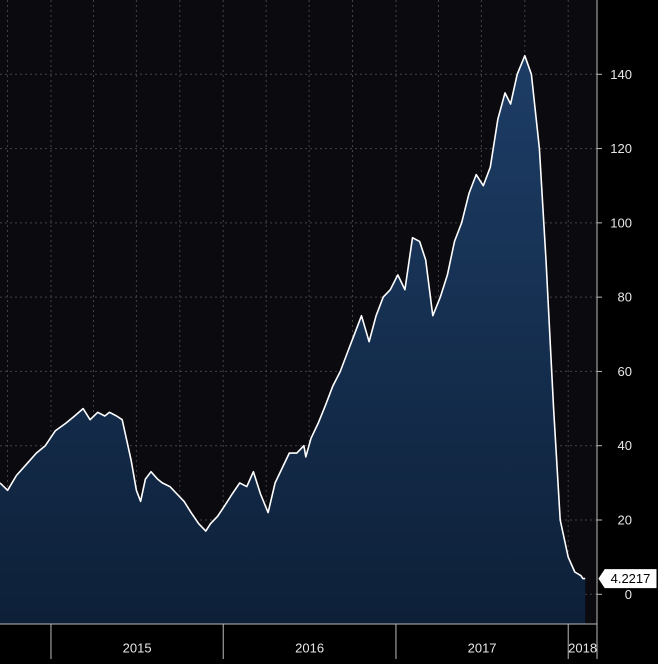 The image size is (658, 664). Describe the element at coordinates (621, 74) in the screenshot. I see `y-tick-label: 140` at that location.